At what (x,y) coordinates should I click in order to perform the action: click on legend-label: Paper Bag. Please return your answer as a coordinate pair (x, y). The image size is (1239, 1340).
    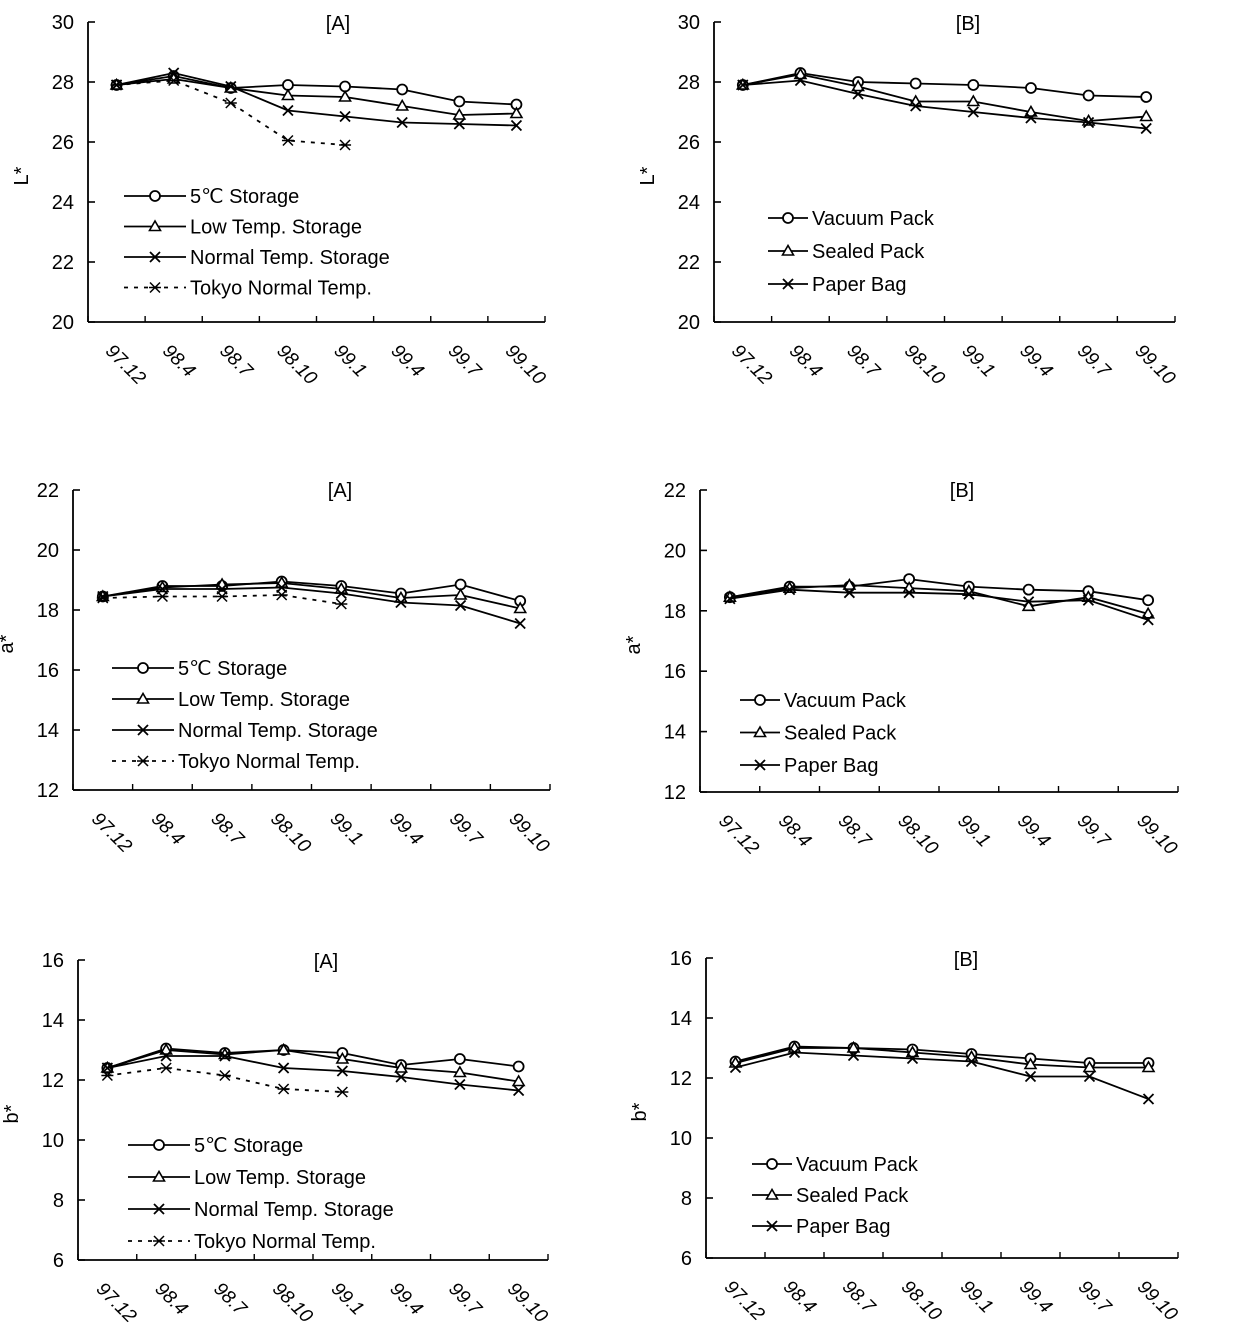
    Looking at the image, I should click on (831, 766).